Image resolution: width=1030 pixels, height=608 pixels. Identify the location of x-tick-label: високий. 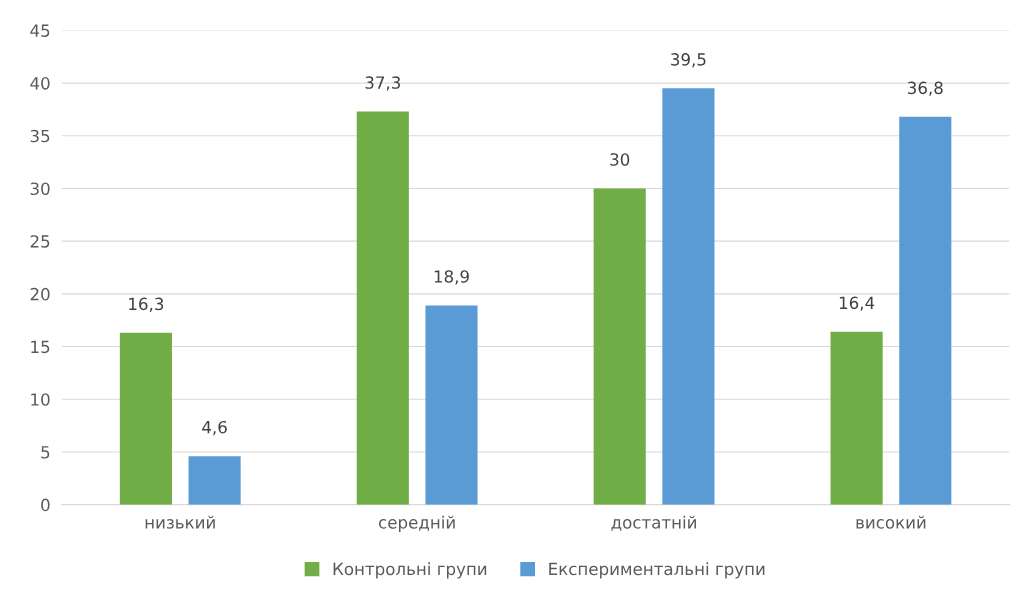
(891, 522).